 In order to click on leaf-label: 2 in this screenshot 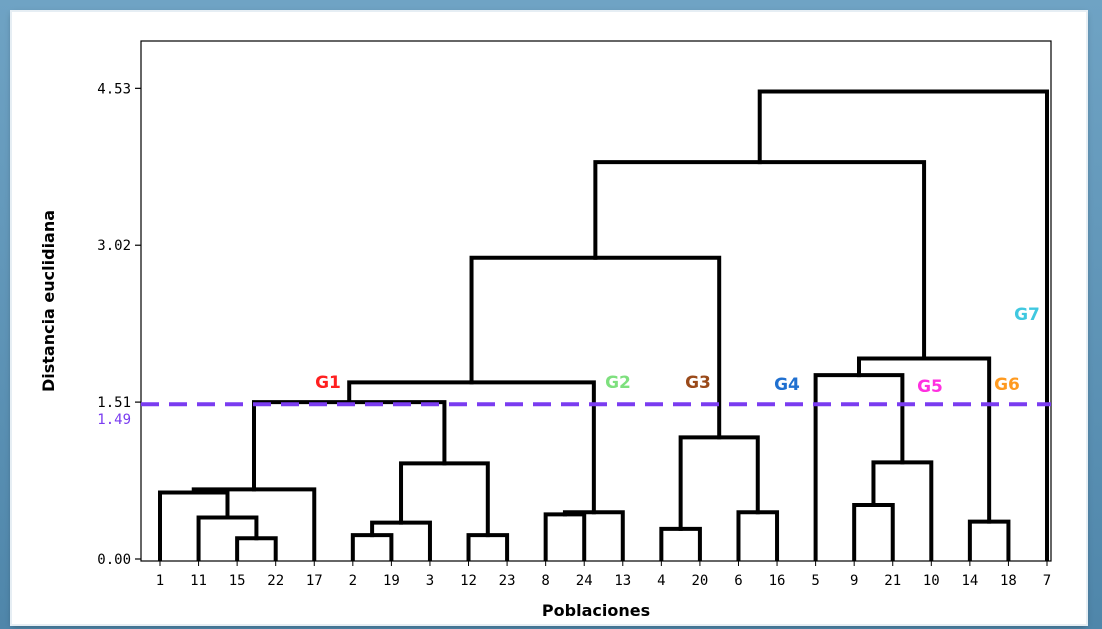, I will do `click(353, 581)`.